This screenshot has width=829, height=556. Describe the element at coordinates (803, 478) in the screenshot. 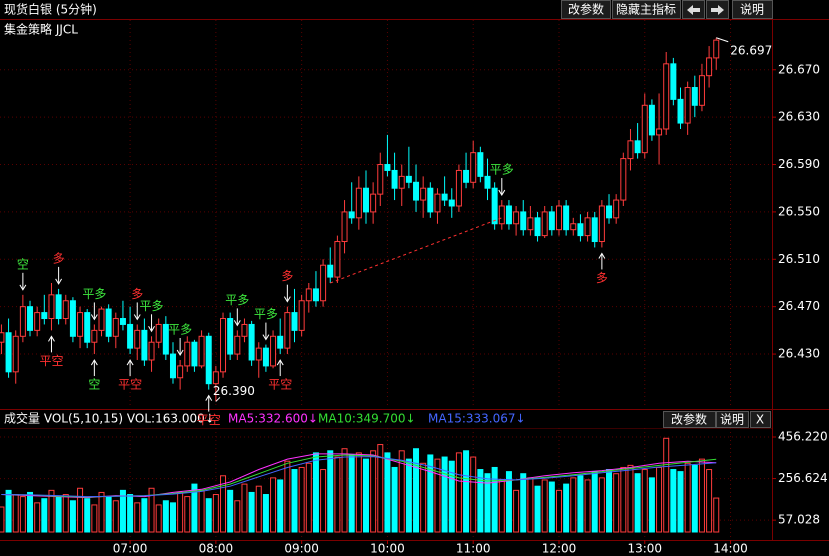

I see `y-tick-label: 256.624` at that location.